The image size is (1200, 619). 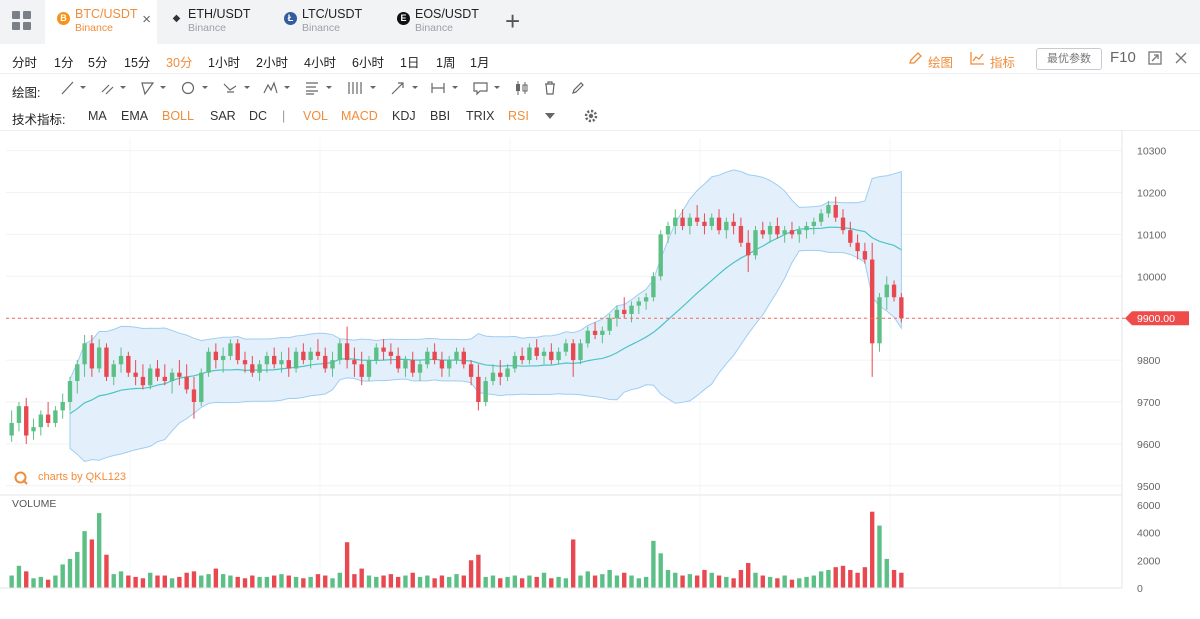 I want to click on vertical-lines-tool-icon, so click(x=362, y=88).